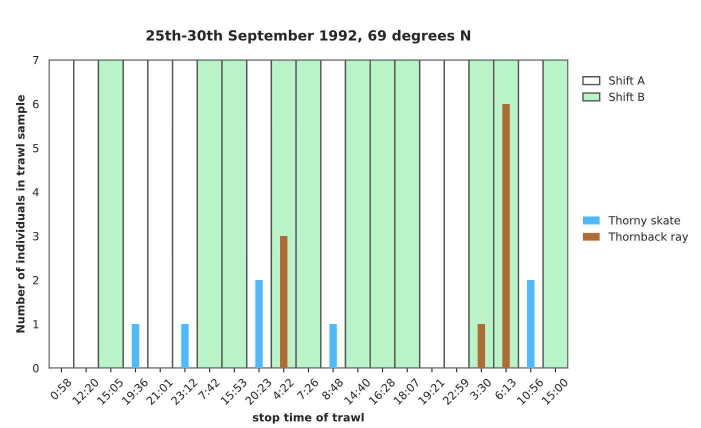  I want to click on chart-title: 25th-30th September 1992, 69 degrees N, so click(308, 37).